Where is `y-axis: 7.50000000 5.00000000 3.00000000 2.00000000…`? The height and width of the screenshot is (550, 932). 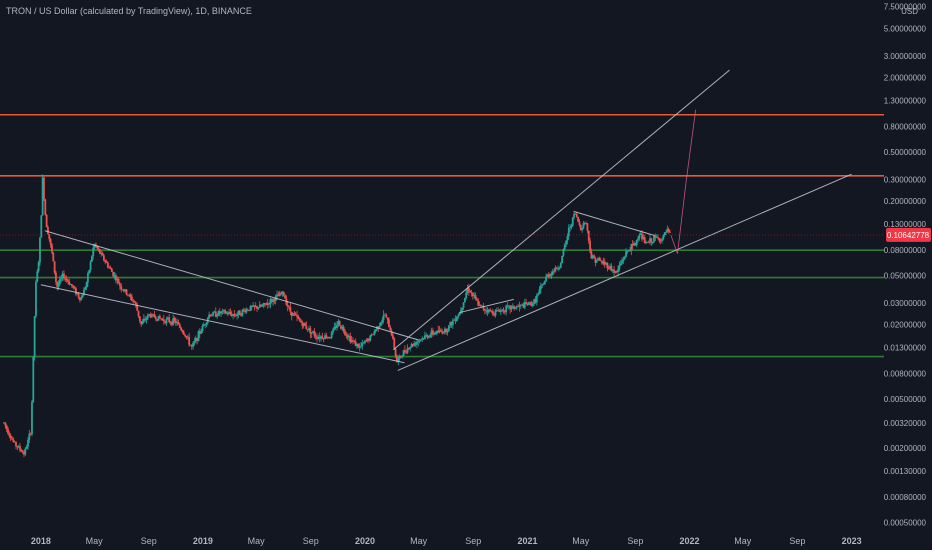
y-axis: 7.50000000 5.00000000 3.00000000 2.00000000… is located at coordinates (905, 265).